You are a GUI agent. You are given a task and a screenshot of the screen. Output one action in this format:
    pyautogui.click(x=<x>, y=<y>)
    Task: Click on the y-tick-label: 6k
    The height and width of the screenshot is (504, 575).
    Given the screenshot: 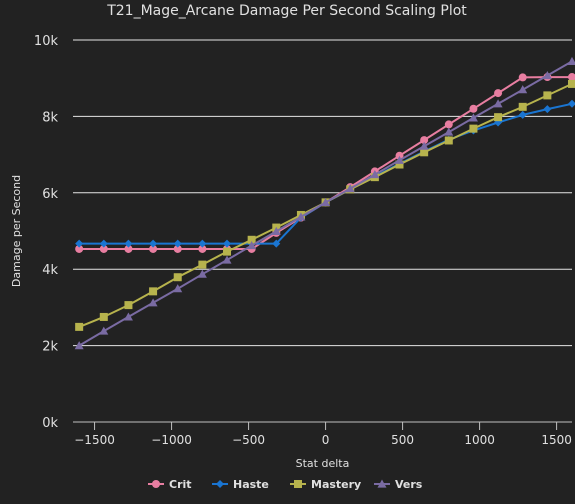 What is the action you would take?
    pyautogui.click(x=50, y=194)
    